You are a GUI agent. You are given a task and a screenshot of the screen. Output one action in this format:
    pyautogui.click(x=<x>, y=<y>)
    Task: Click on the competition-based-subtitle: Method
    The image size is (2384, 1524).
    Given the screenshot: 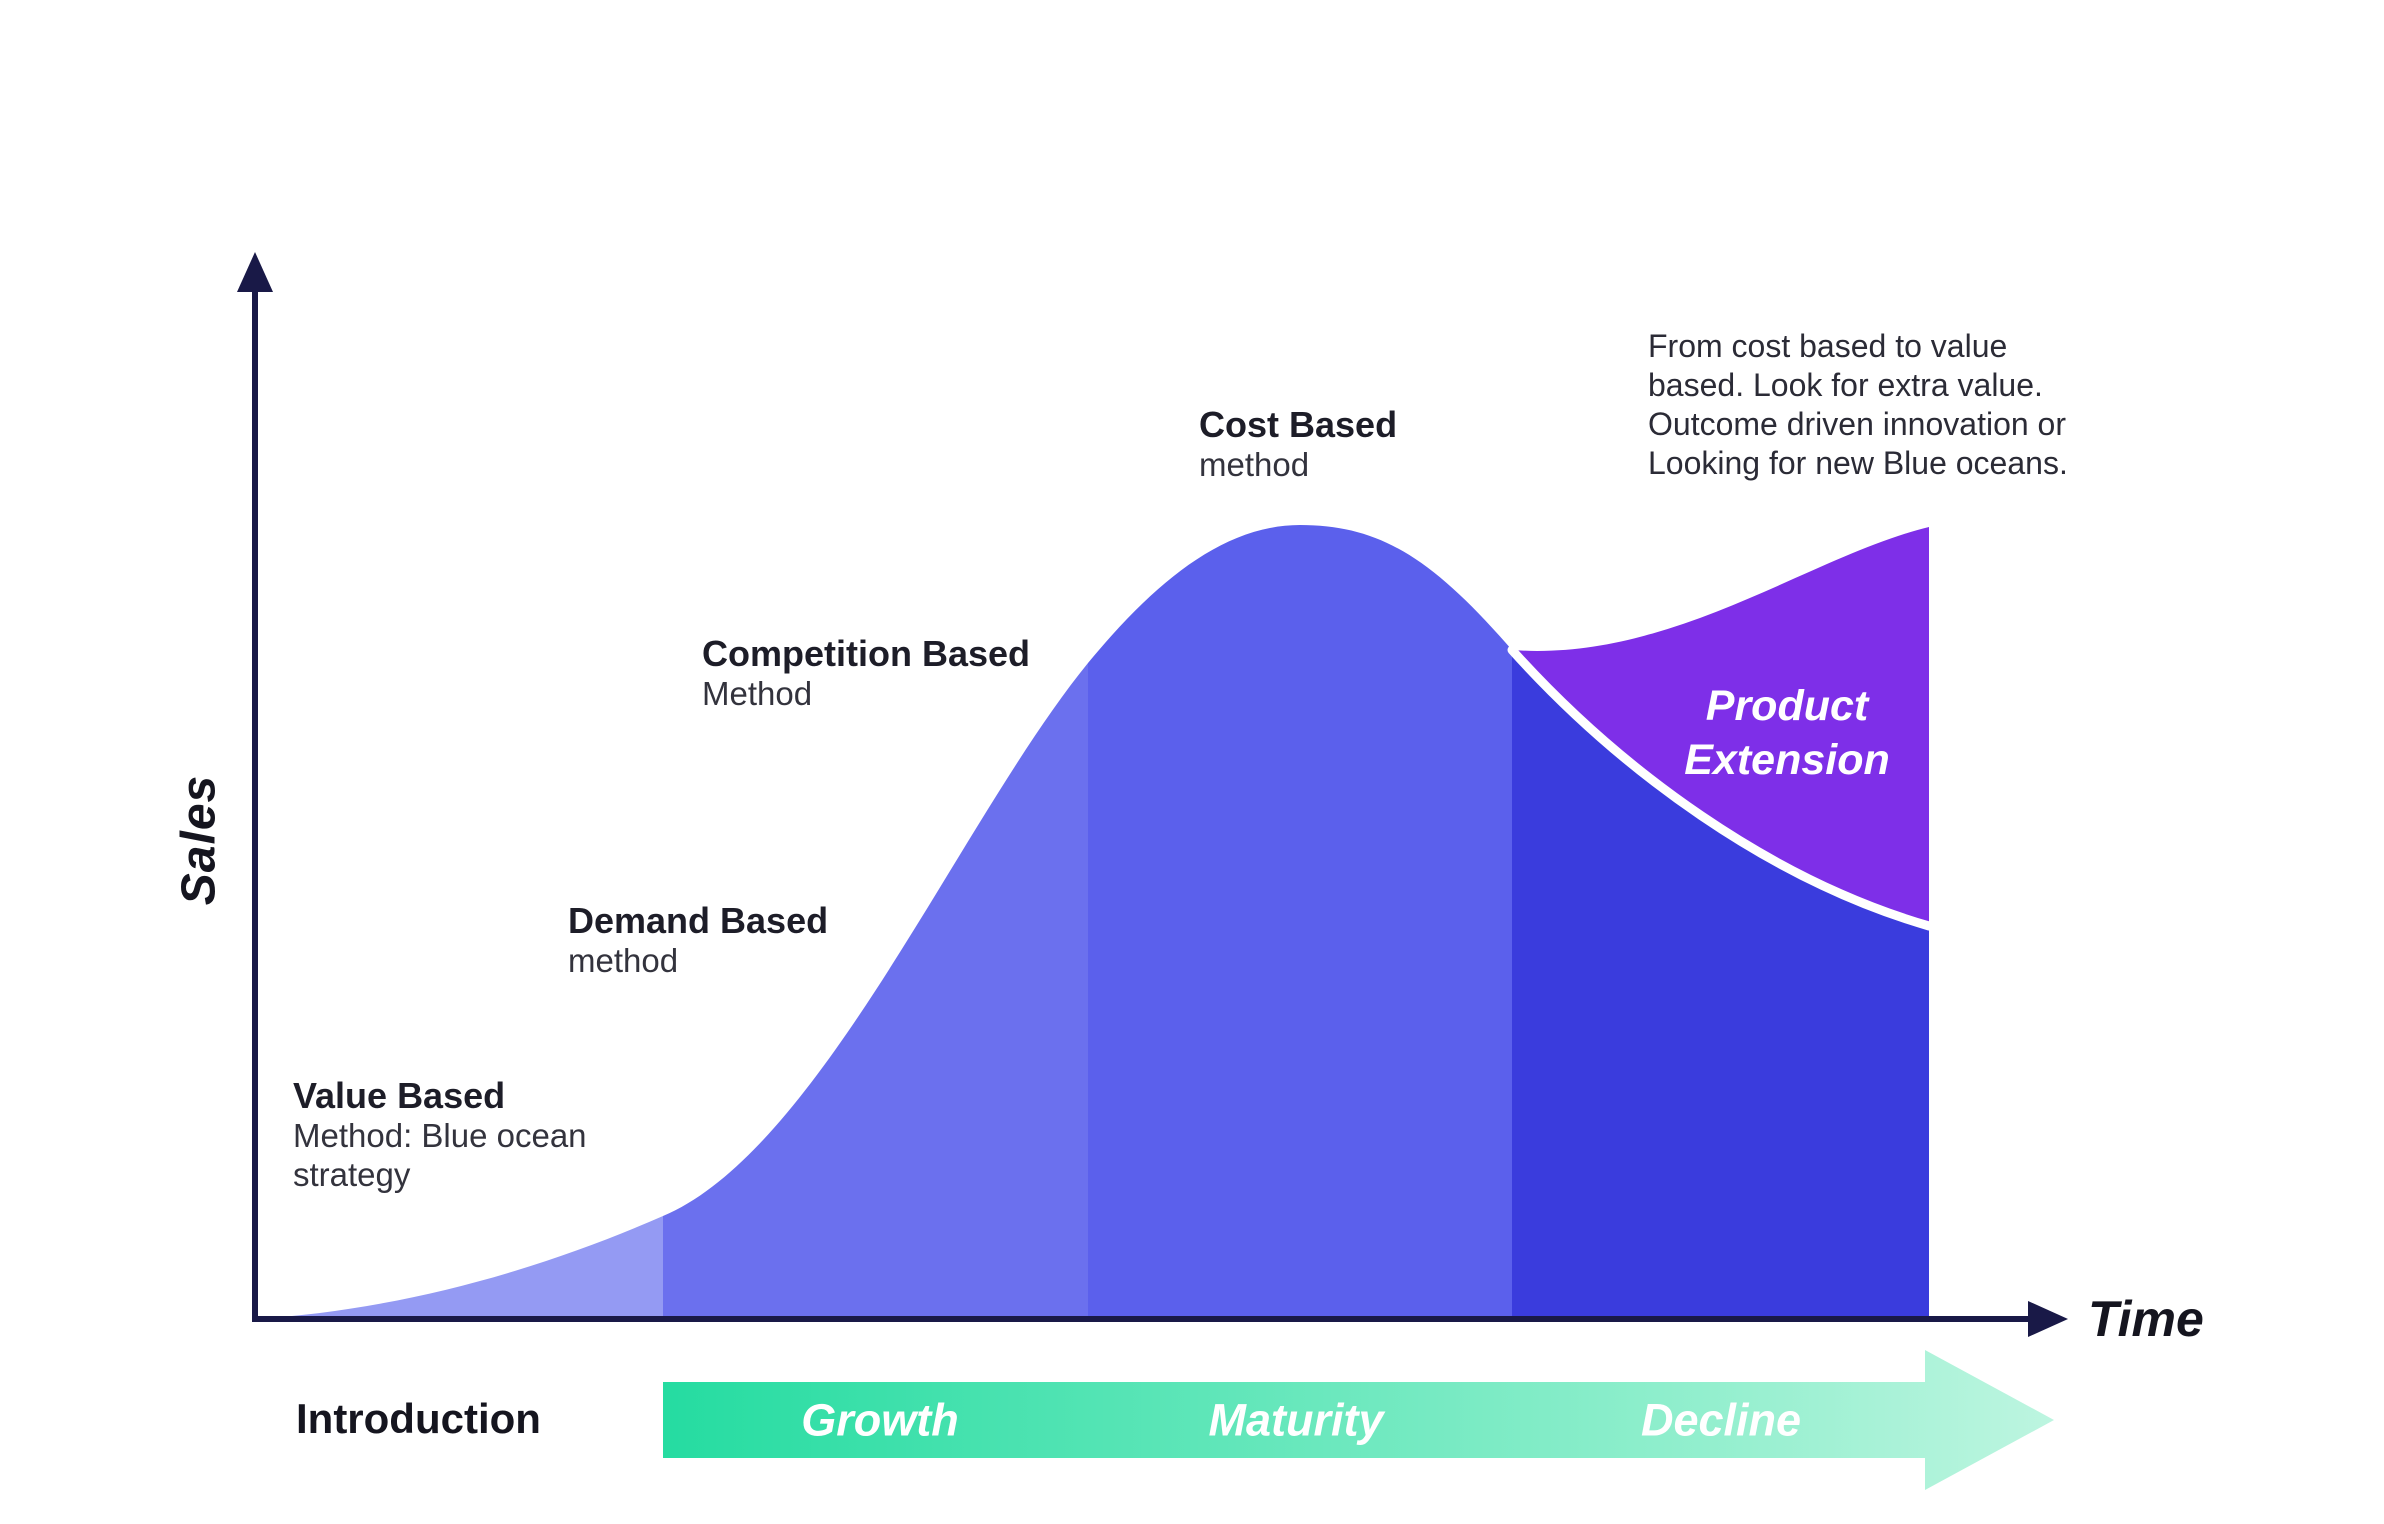 What is the action you would take?
    pyautogui.click(x=757, y=694)
    